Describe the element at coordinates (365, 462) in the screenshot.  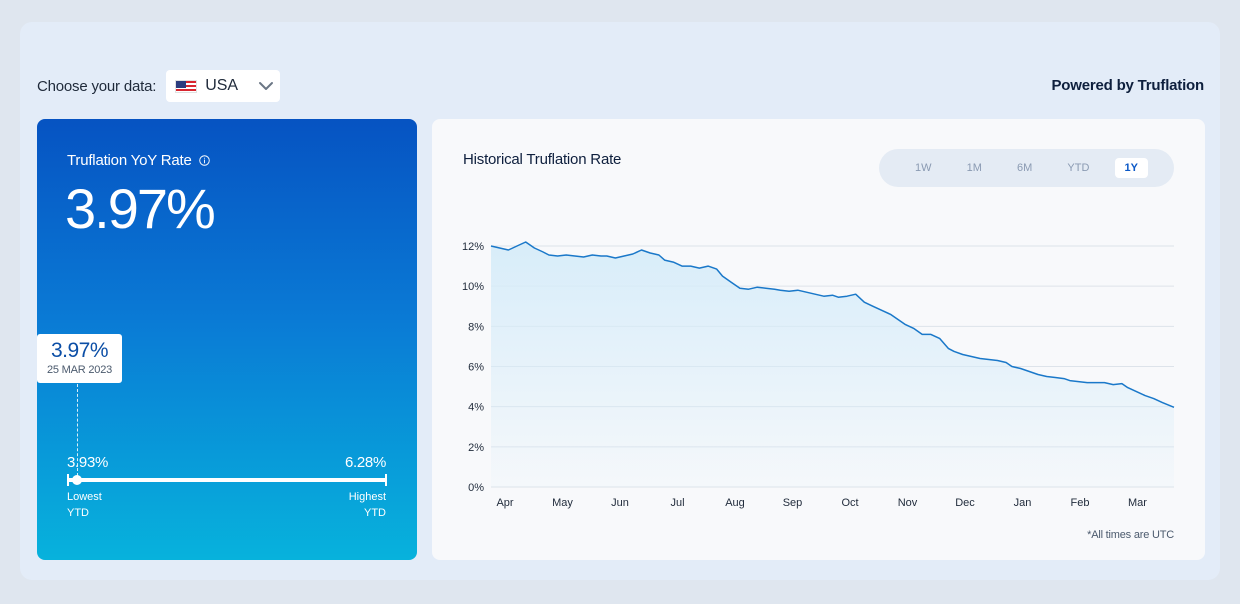
I see `range-high-value: 6.28%` at that location.